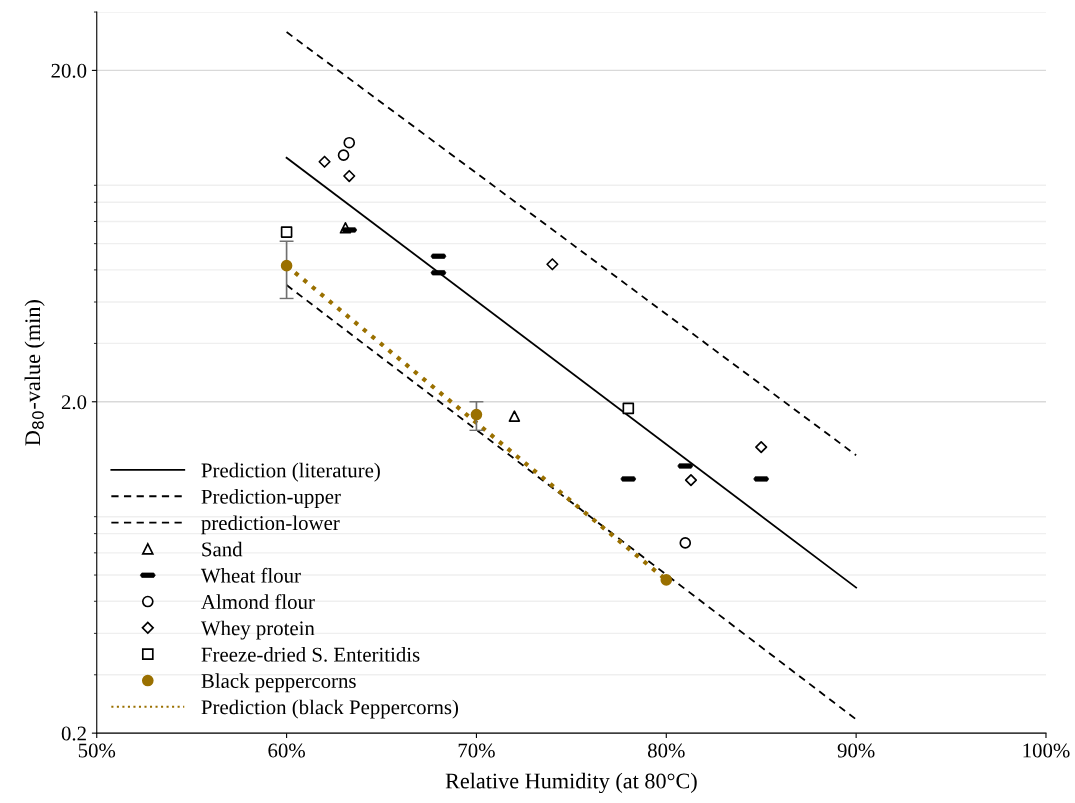  I want to click on y-tick-label: 0.2, so click(73, 733).